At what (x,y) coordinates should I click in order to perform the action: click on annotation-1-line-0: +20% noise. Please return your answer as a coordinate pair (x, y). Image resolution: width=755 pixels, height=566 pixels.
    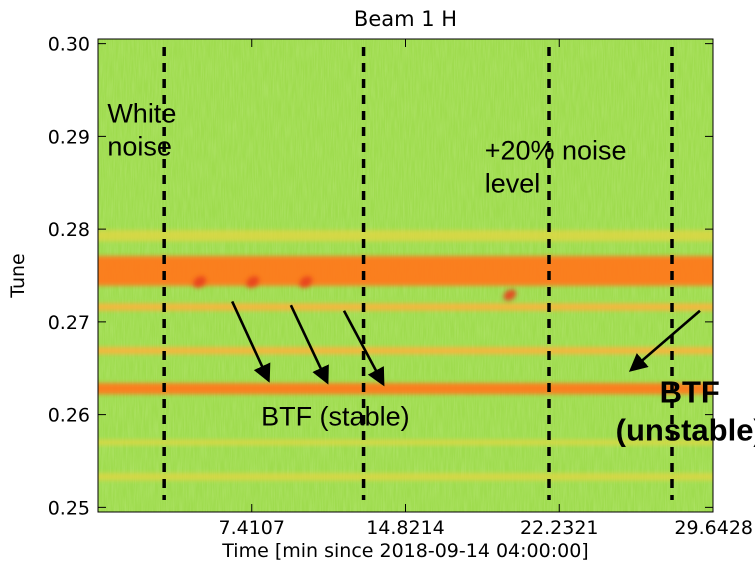
    Looking at the image, I should click on (556, 151).